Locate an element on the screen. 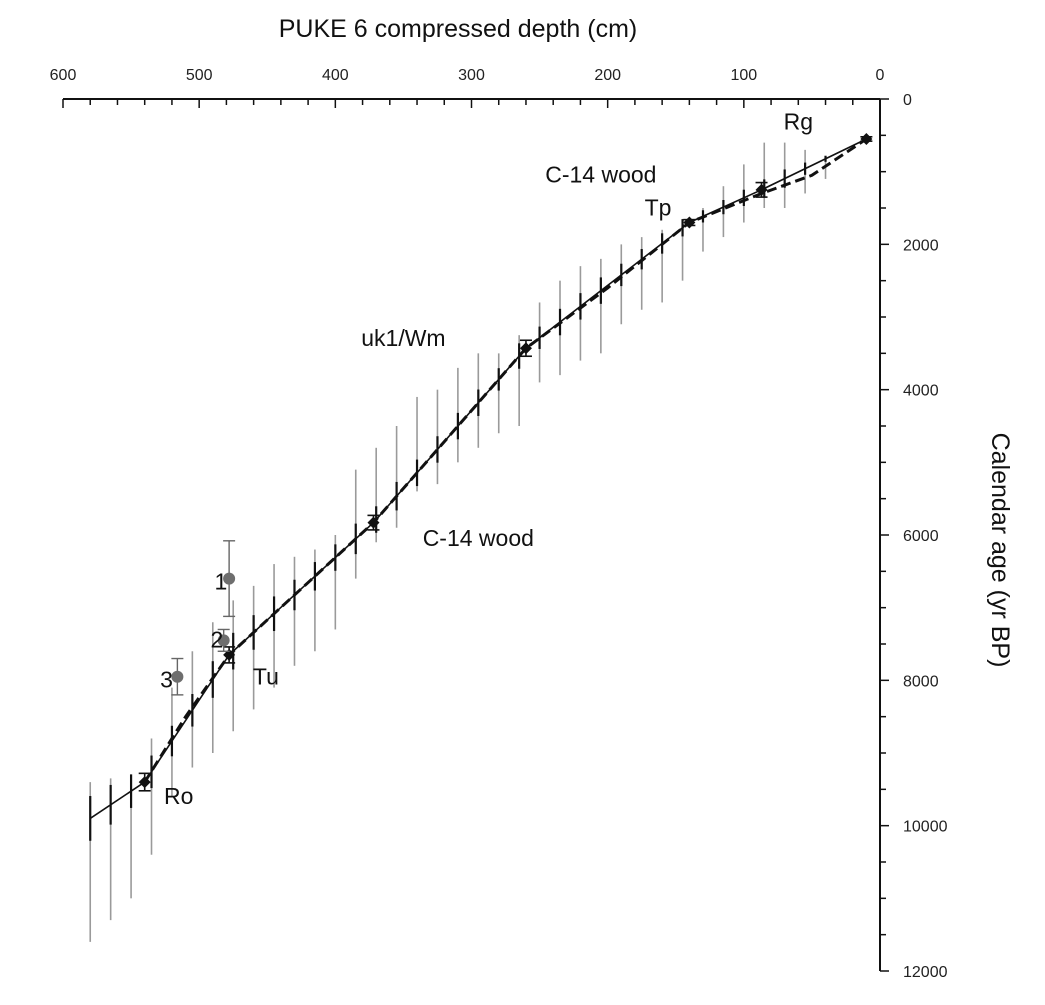  y-tick-label: 6000 is located at coordinates (921, 536).